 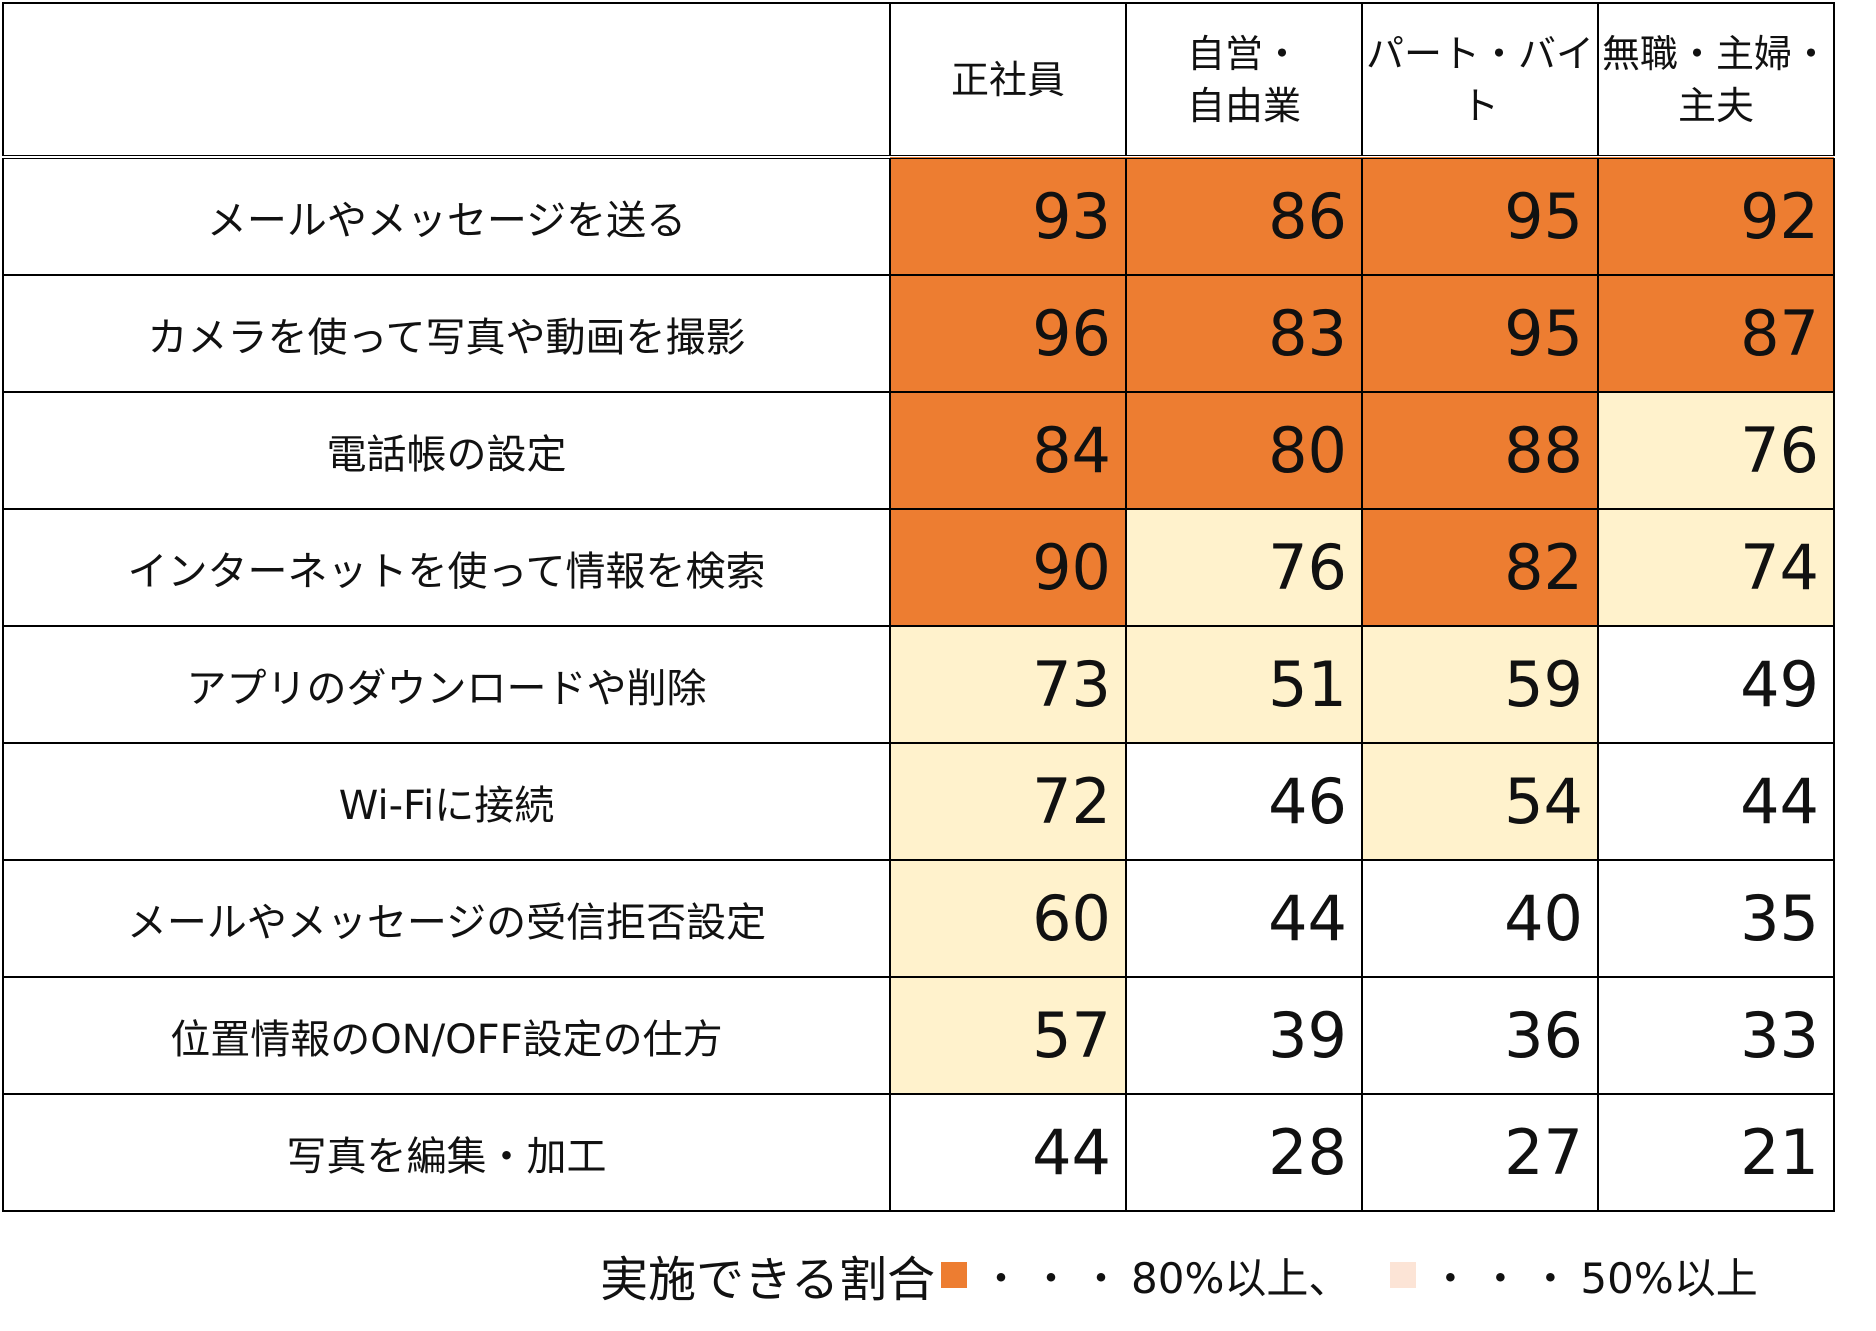 What do you see at coordinates (1716, 918) in the screenshot?
I see `value-cell: 35` at bounding box center [1716, 918].